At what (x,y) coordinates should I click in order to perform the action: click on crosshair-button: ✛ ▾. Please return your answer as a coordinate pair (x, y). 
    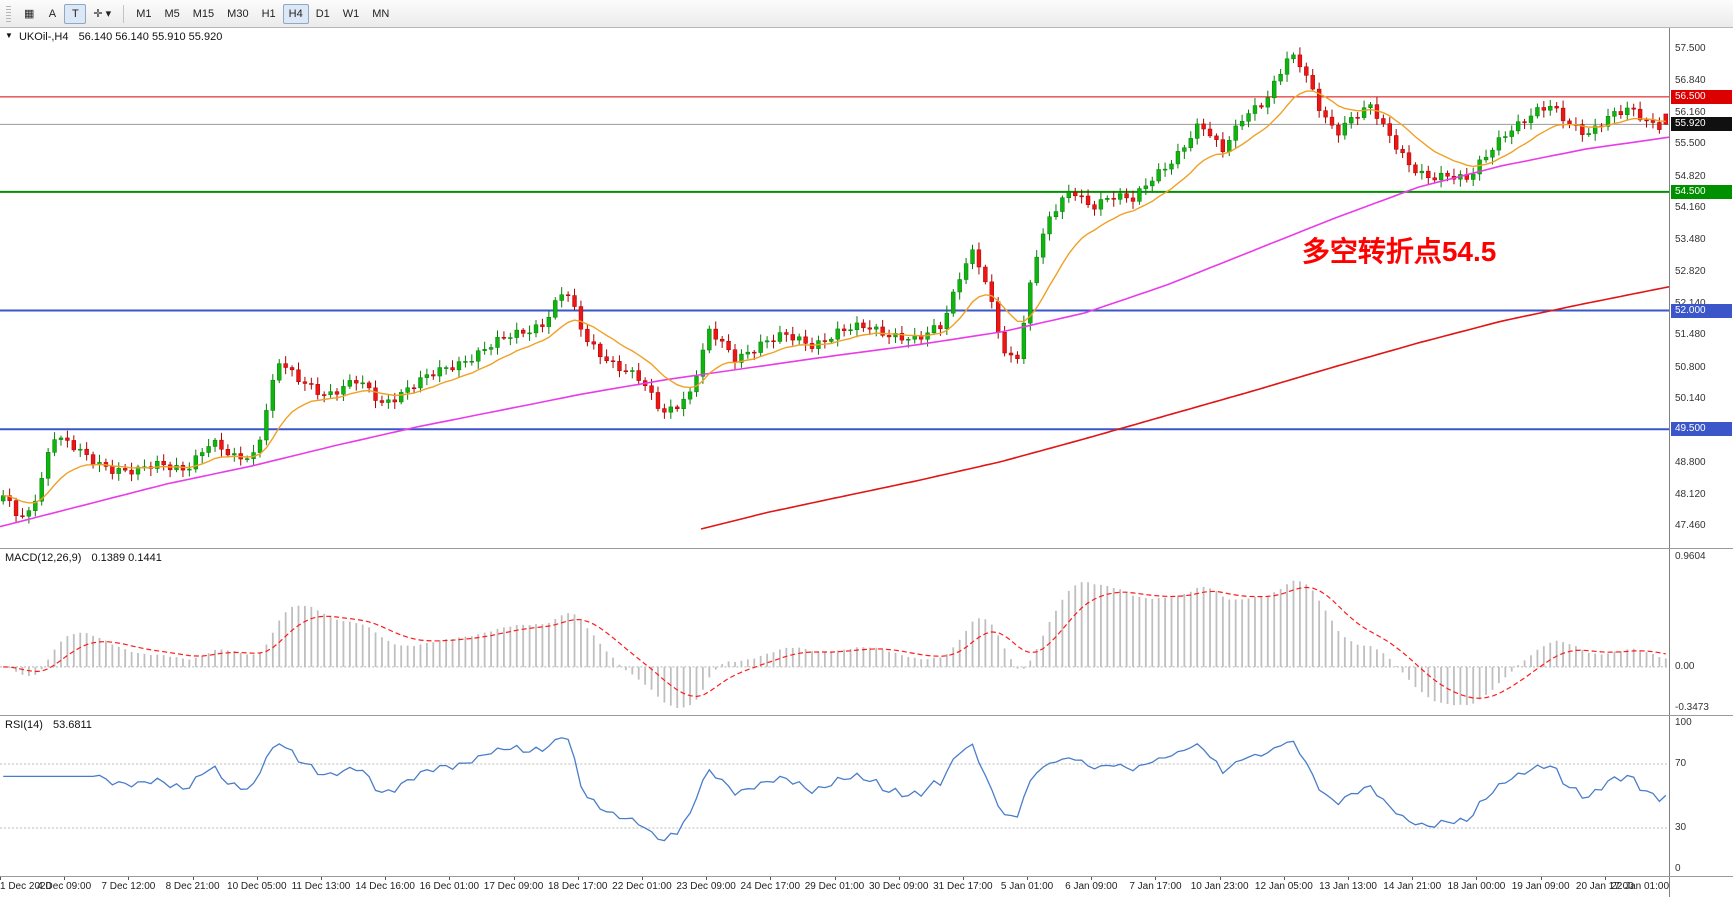
    Looking at the image, I should click on (102, 14).